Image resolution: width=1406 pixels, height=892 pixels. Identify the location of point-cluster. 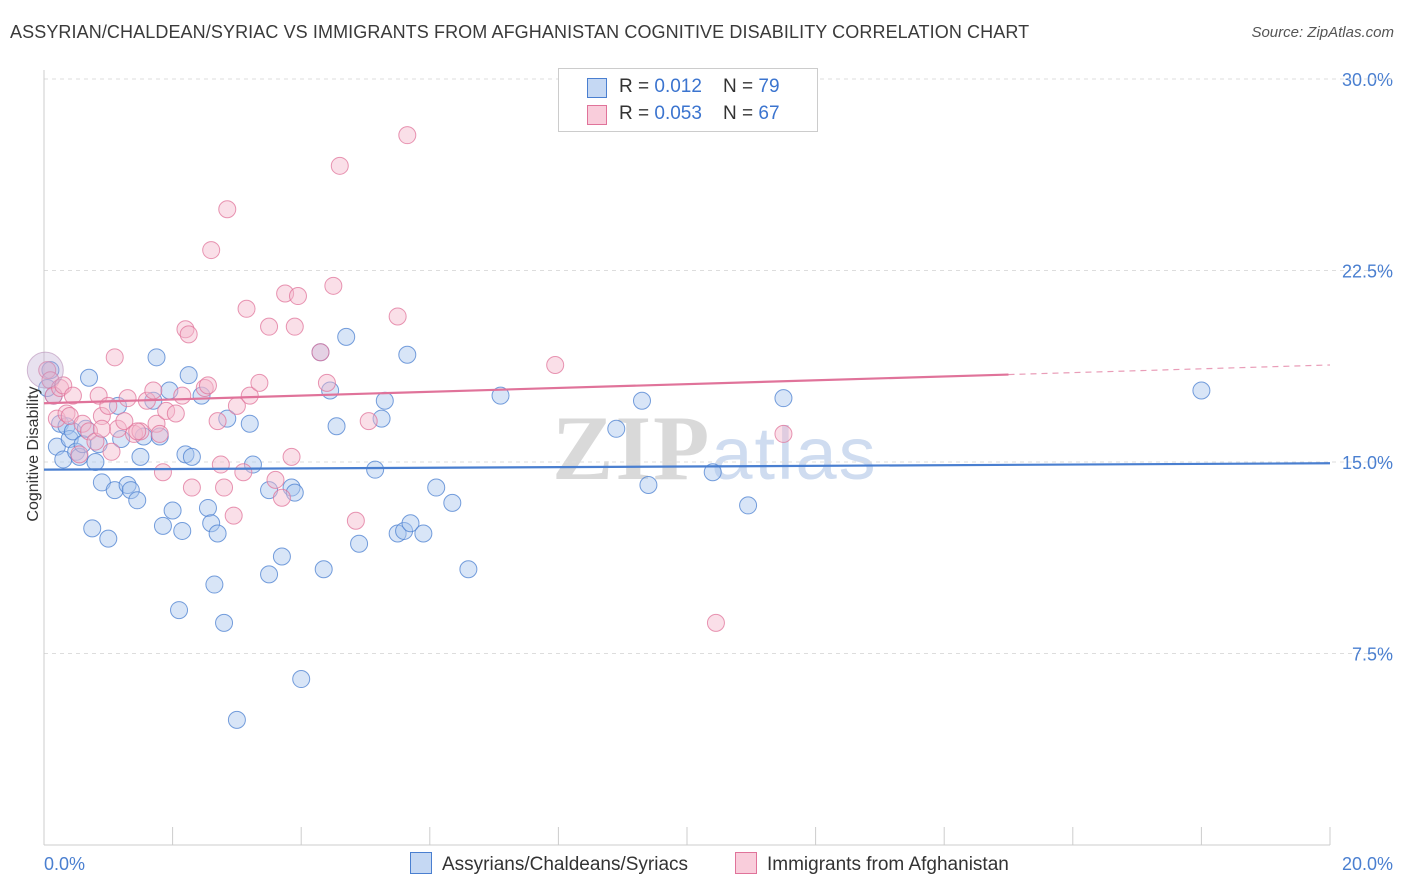
(45, 370).